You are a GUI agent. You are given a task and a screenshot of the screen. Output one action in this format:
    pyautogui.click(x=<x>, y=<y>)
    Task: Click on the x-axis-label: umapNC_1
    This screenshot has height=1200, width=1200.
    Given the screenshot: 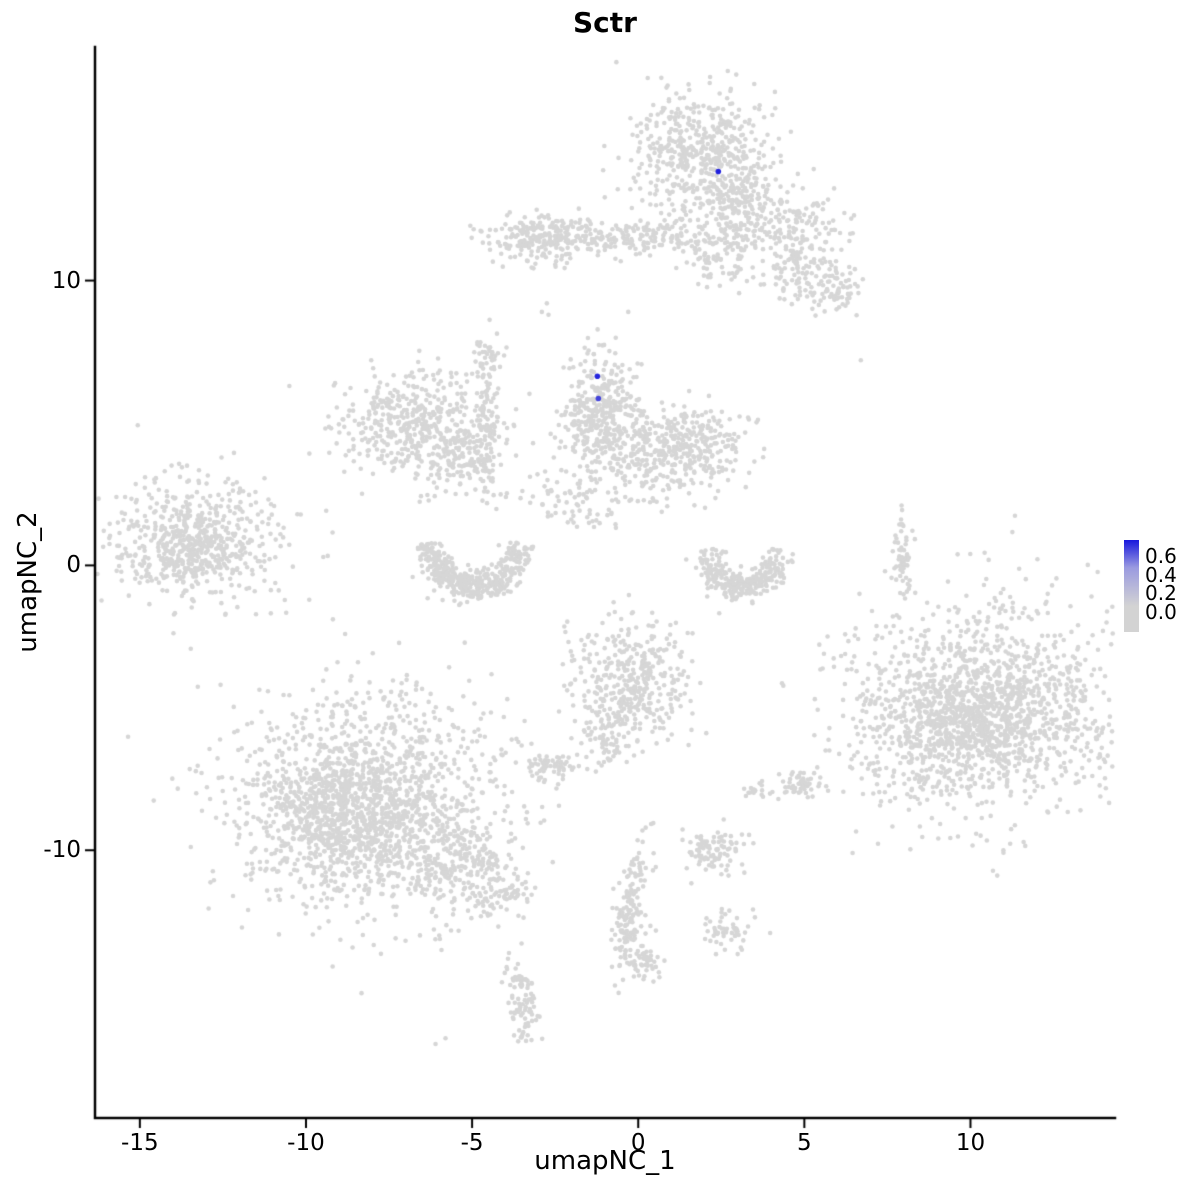 What is the action you would take?
    pyautogui.click(x=605, y=1161)
    